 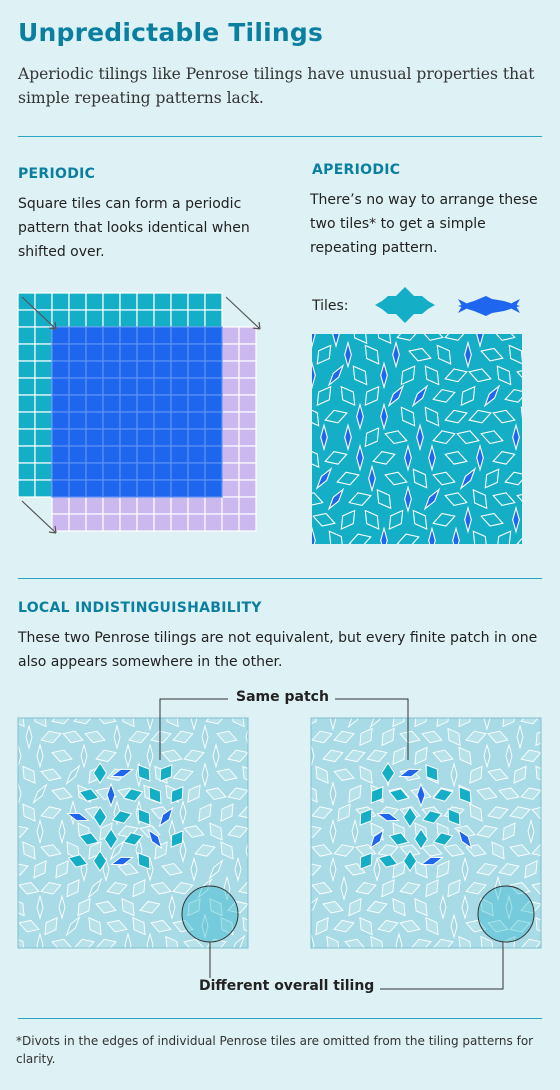 What do you see at coordinates (489, 306) in the screenshot?
I see `thin-rhomb-icon` at bounding box center [489, 306].